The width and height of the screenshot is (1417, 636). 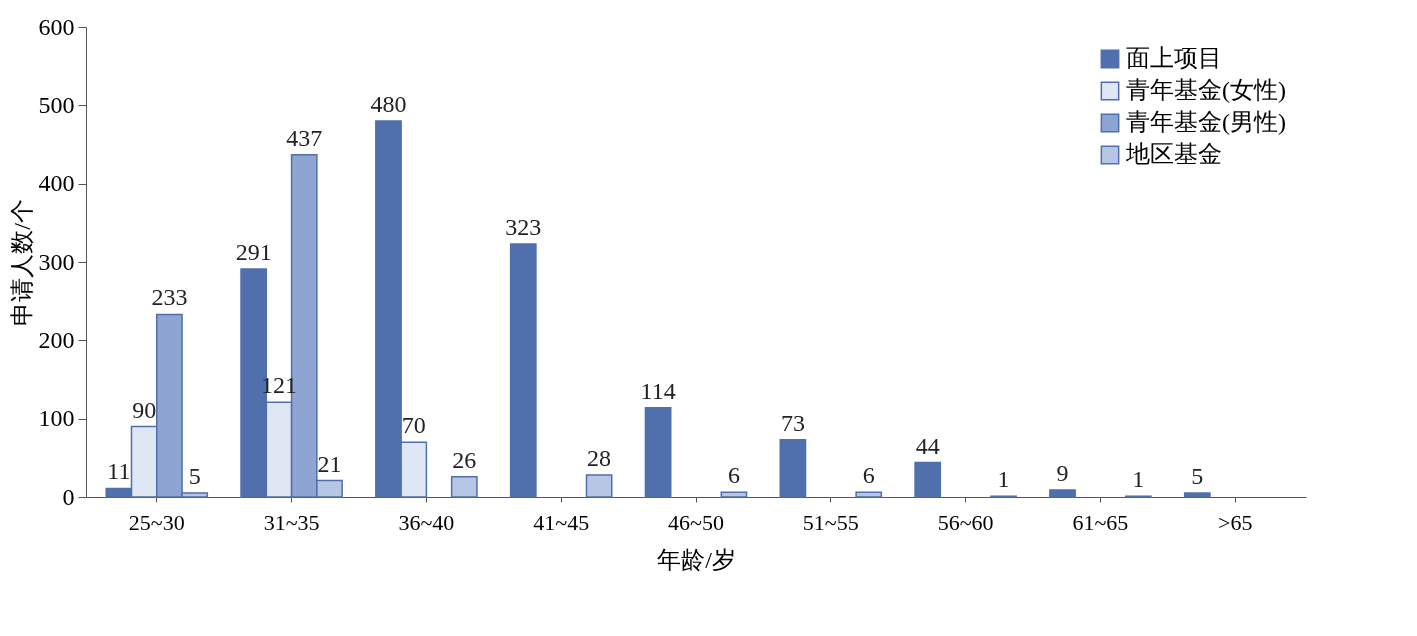 What do you see at coordinates (1100, 522) in the screenshot?
I see `x-tick-label: 61~65` at bounding box center [1100, 522].